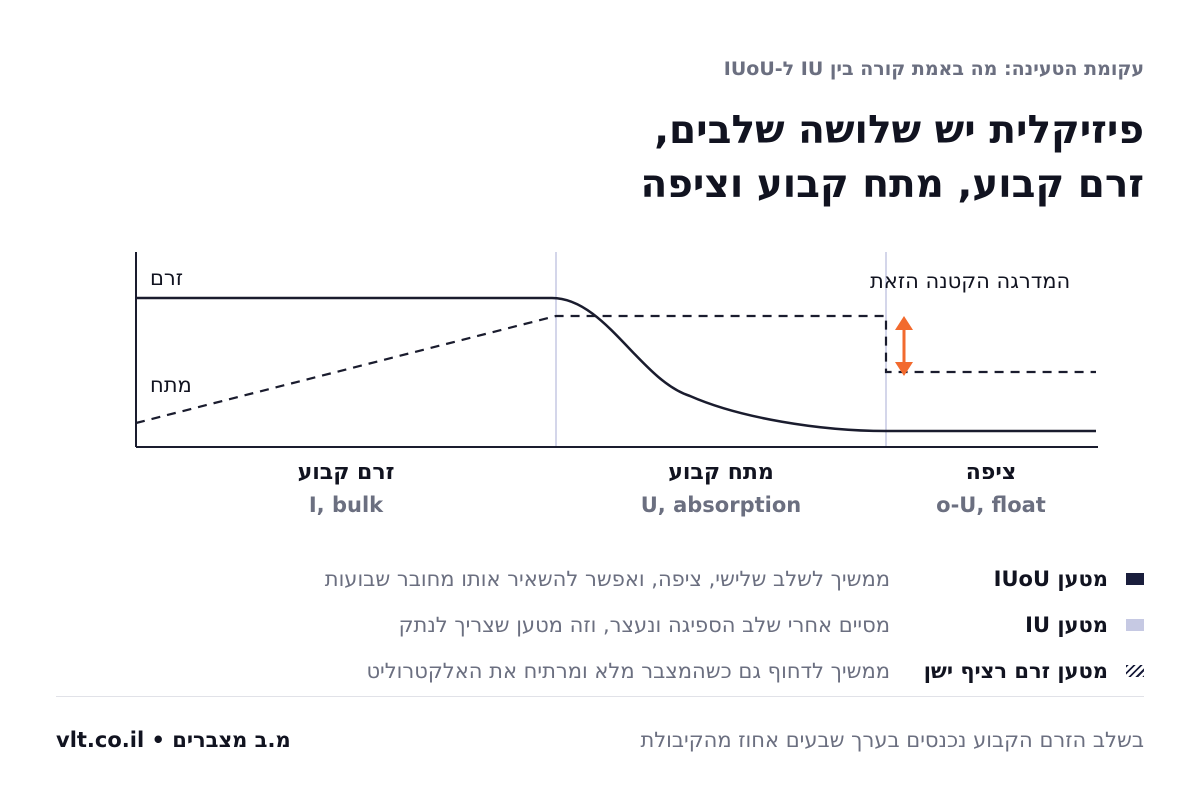 This screenshot has height=800, width=1200. Describe the element at coordinates (721, 505) in the screenshot. I see `stage-absorption-sublabel: U, absorption` at that location.